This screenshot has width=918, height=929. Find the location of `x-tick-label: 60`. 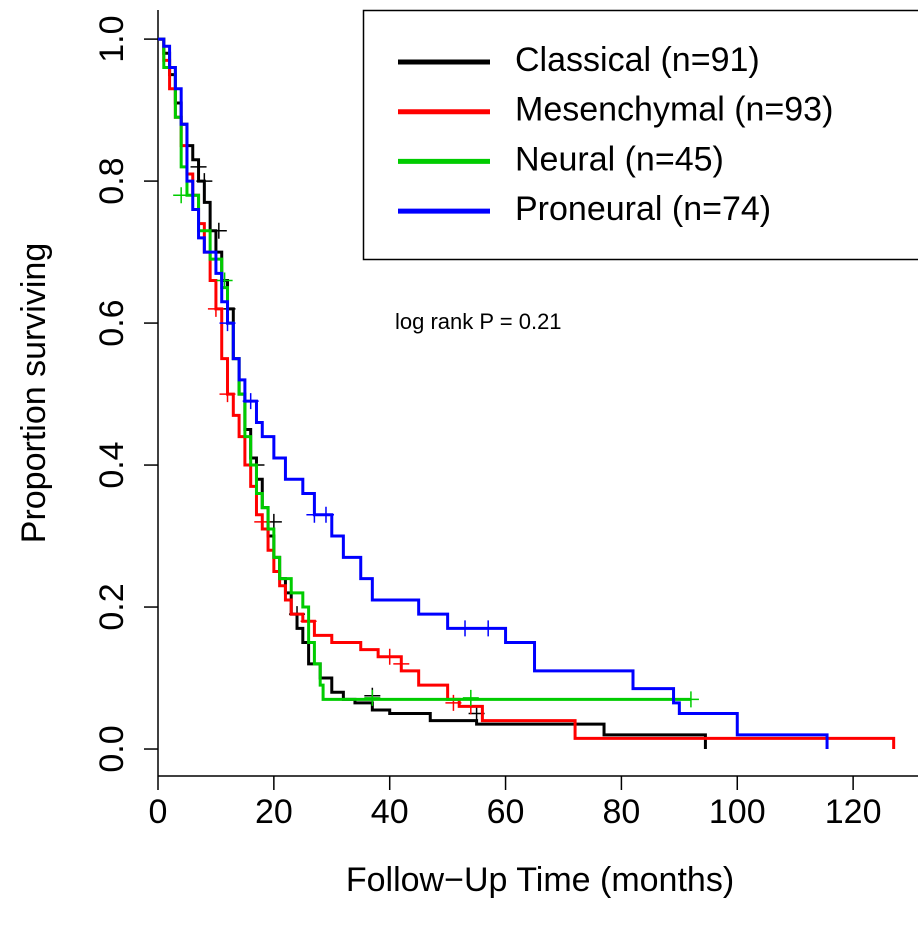

x-tick-label: 60 is located at coordinates (506, 812).